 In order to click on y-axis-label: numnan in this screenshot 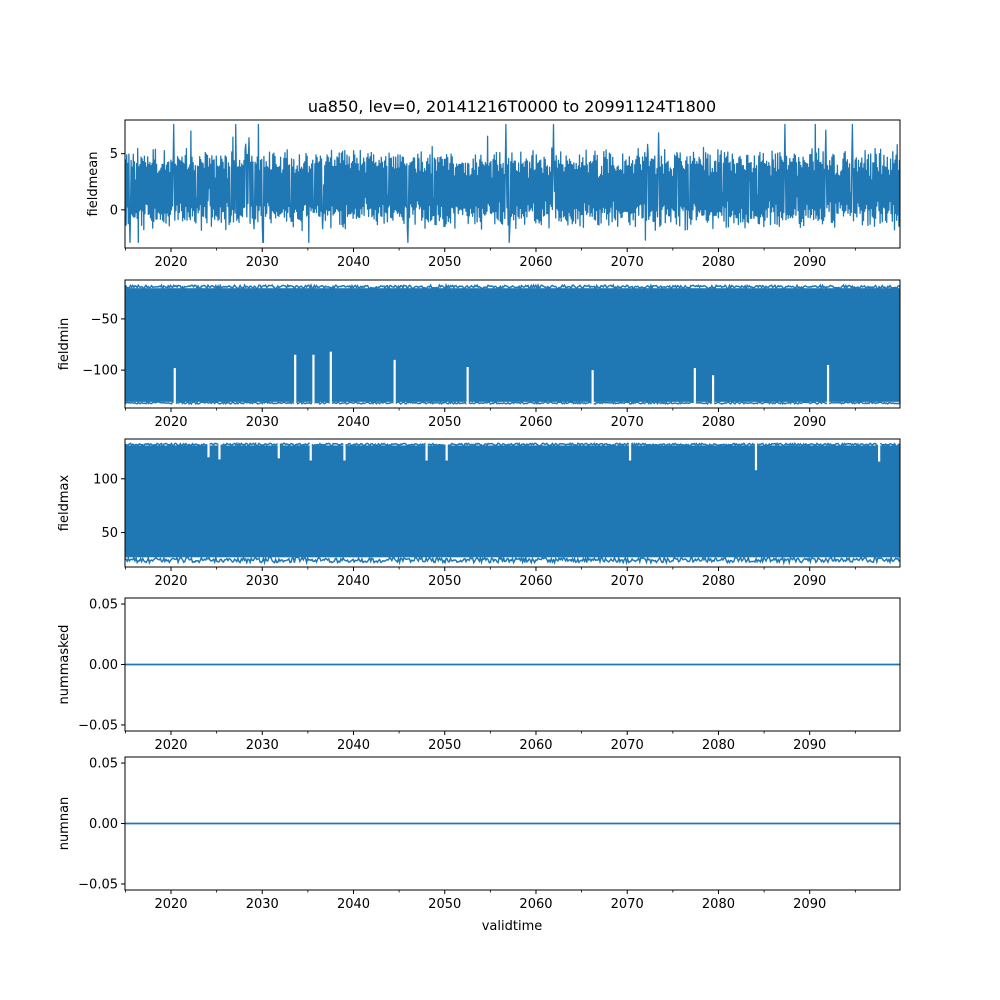, I will do `click(64, 824)`.